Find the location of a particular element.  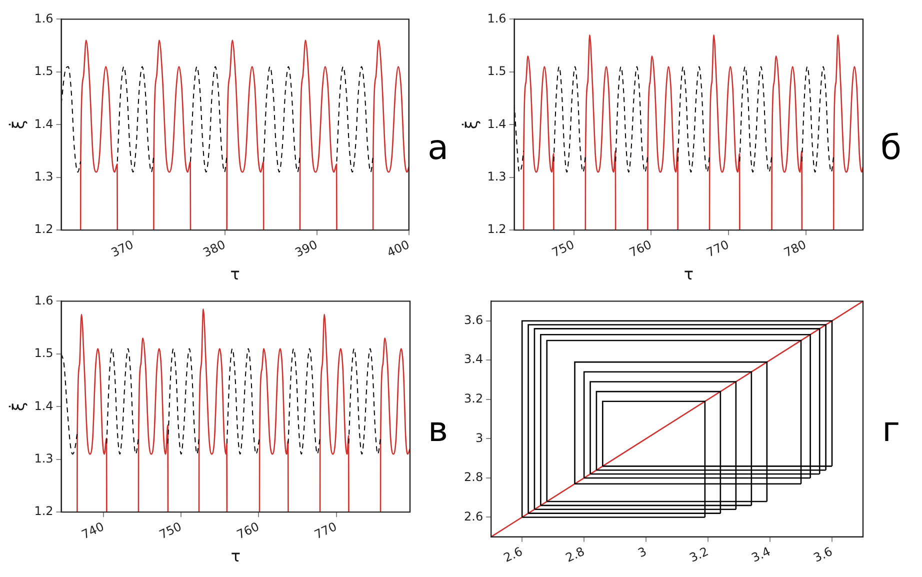

text: а is located at coordinates (438, 148).